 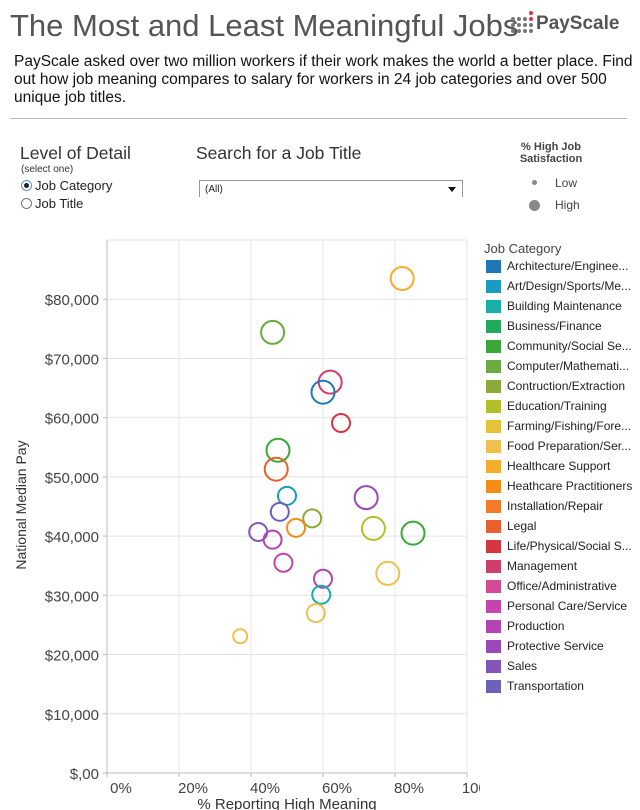 I want to click on radio-unselected-icon, so click(x=26, y=203).